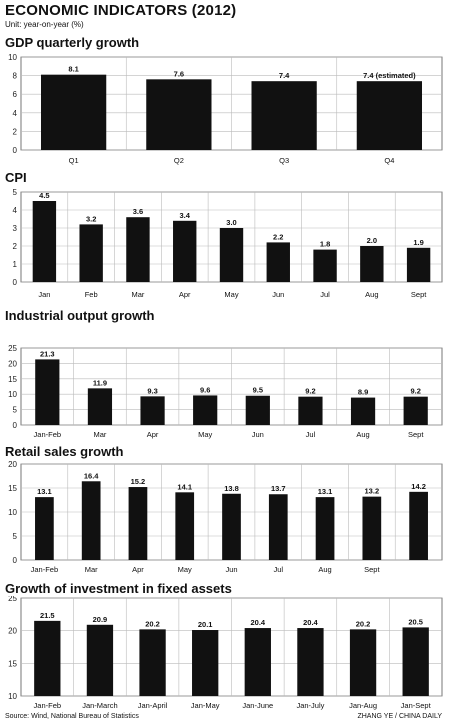 This screenshot has width=450, height=728. What do you see at coordinates (47, 615) in the screenshot?
I see `data-label: 21.5` at bounding box center [47, 615].